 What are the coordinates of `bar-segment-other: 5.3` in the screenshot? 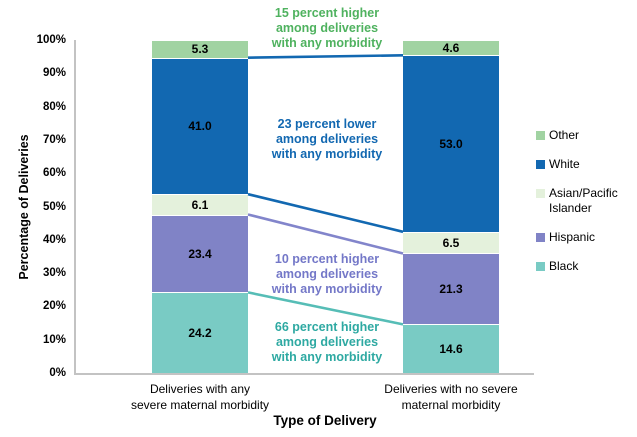 It's located at (200, 49).